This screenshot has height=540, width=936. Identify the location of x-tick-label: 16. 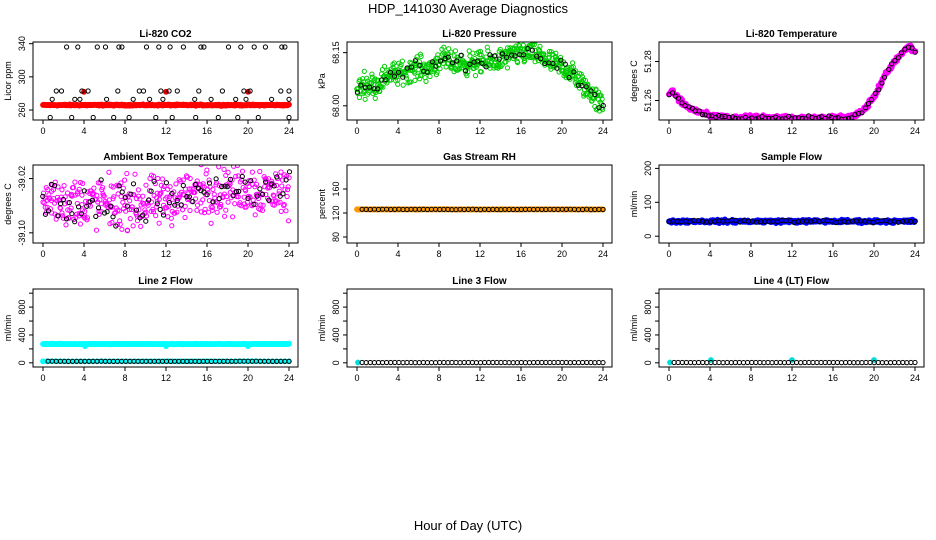
(833, 254).